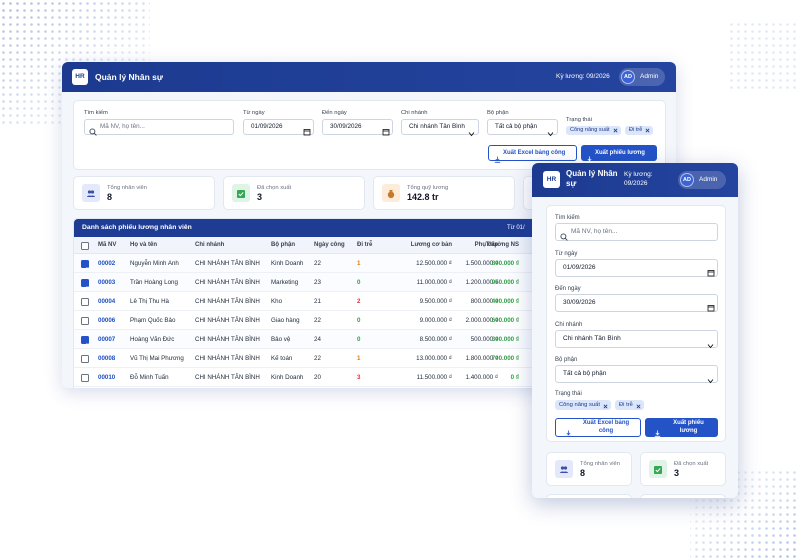  What do you see at coordinates (505, 358) in the screenshot?
I see `table-cell: 700.000 ₫` at bounding box center [505, 358].